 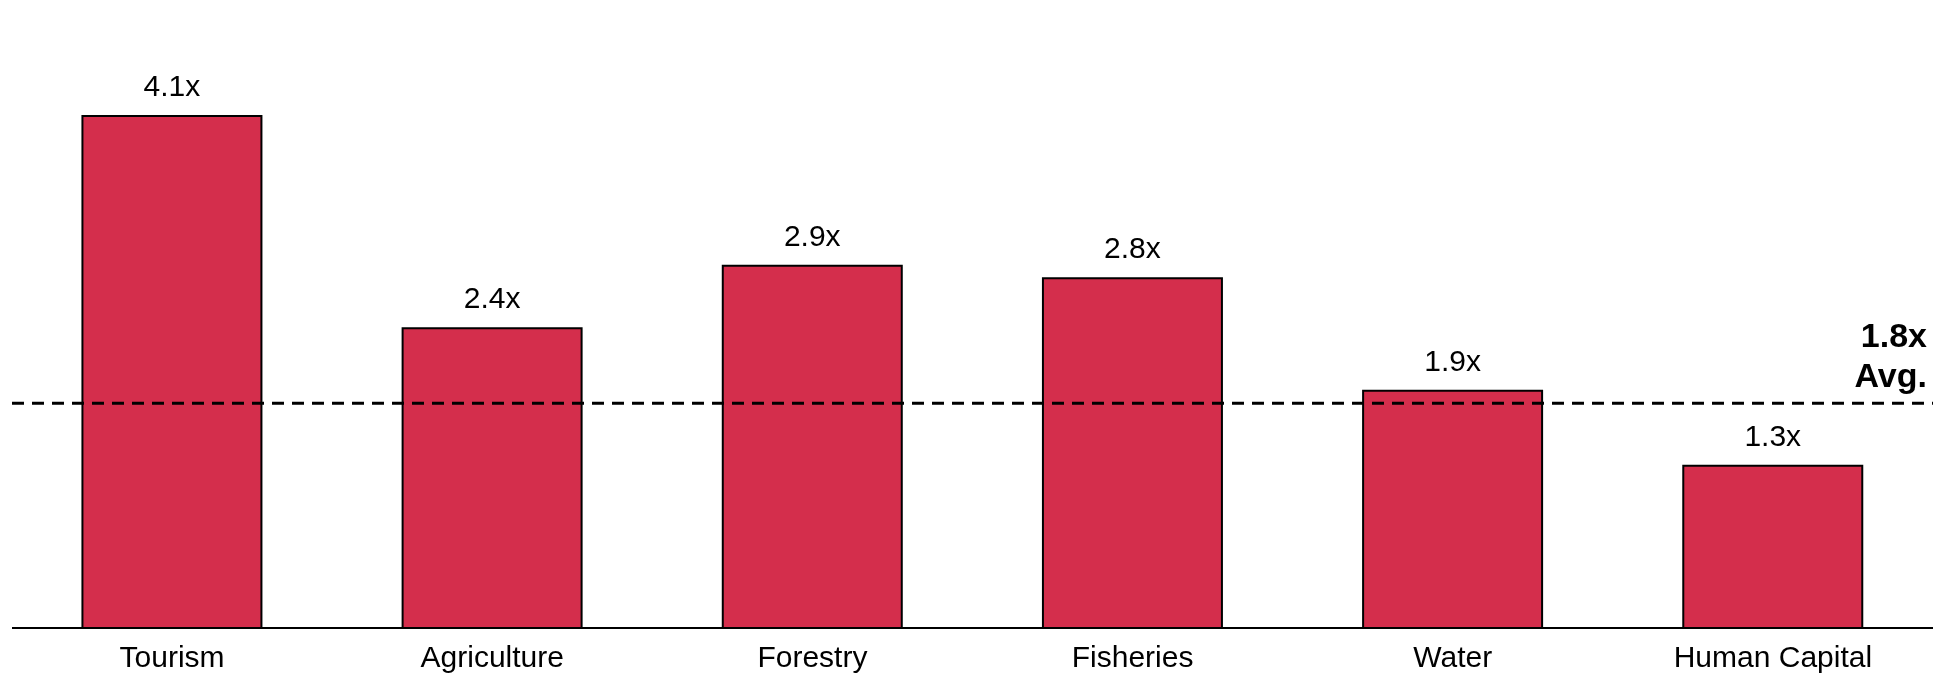 What do you see at coordinates (172, 85) in the screenshot?
I see `data-label: 4.1x` at bounding box center [172, 85].